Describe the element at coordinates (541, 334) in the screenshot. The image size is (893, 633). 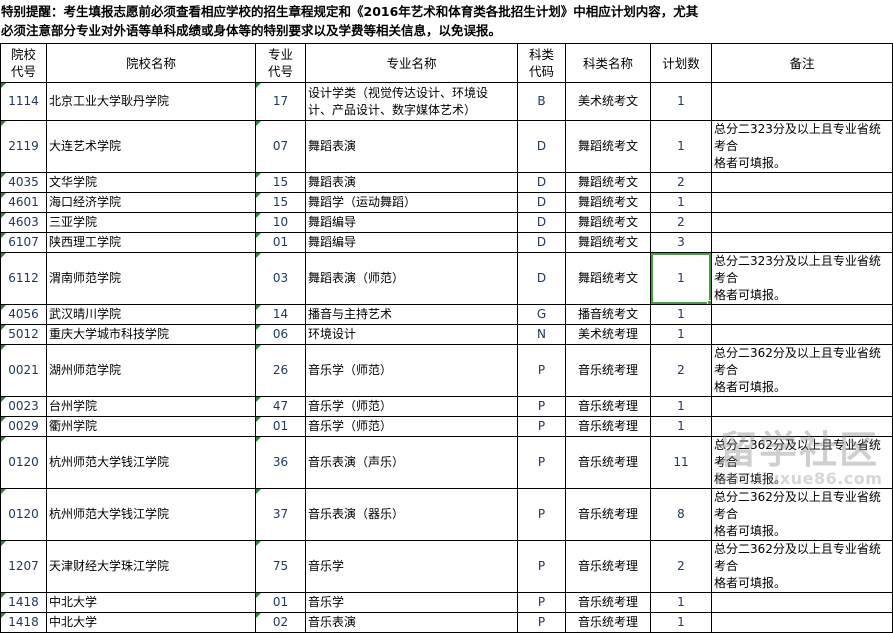
I see `cell-type-code: N` at that location.